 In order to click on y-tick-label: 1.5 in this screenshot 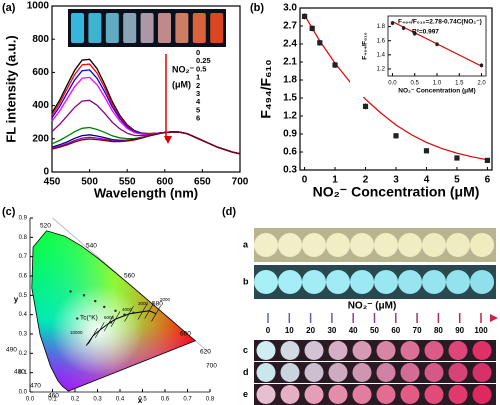, I will do `click(290, 98)`.